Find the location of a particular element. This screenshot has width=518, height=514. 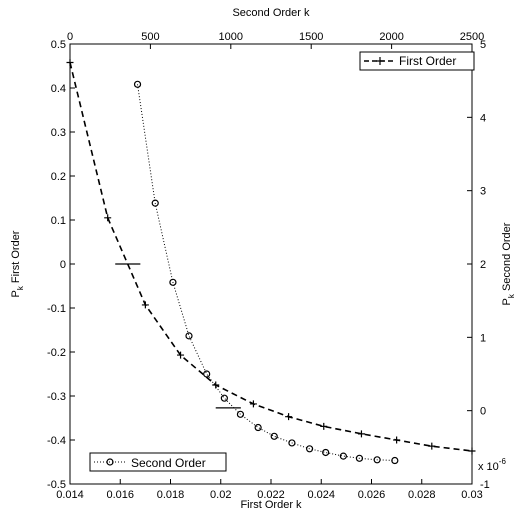

y-right-tick-label: -1 is located at coordinates (485, 485).